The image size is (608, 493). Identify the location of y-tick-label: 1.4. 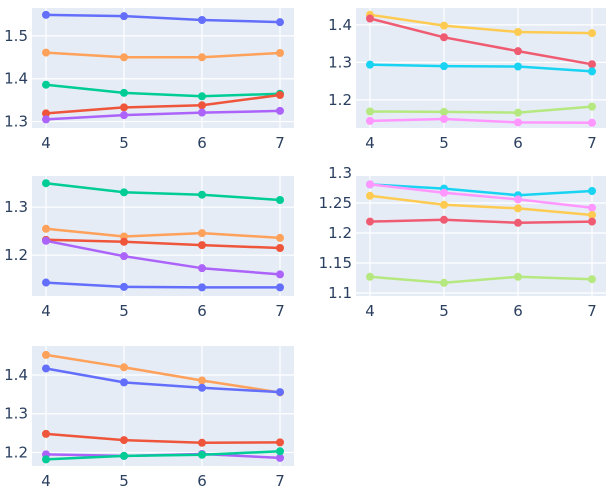
(16, 375).